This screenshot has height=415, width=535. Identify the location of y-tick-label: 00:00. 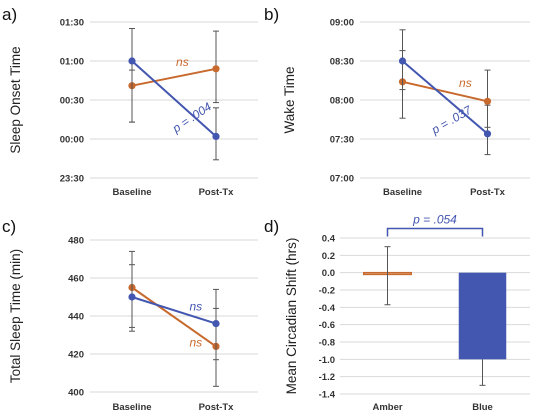
(72, 140).